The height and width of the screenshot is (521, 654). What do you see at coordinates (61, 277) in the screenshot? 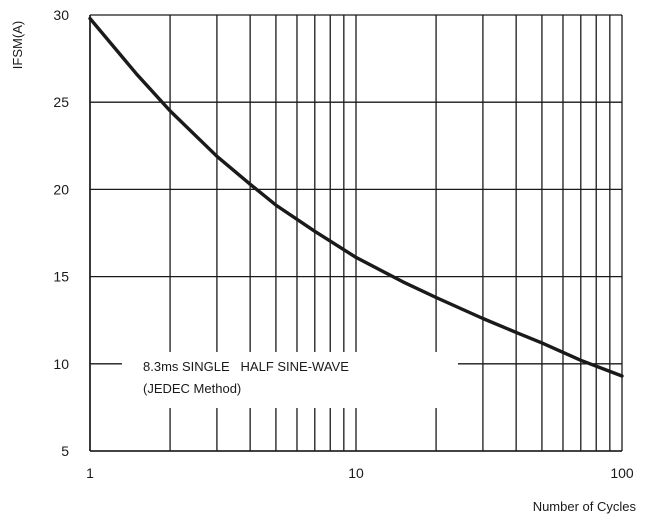
I see `y-tick-label: 15` at bounding box center [61, 277].